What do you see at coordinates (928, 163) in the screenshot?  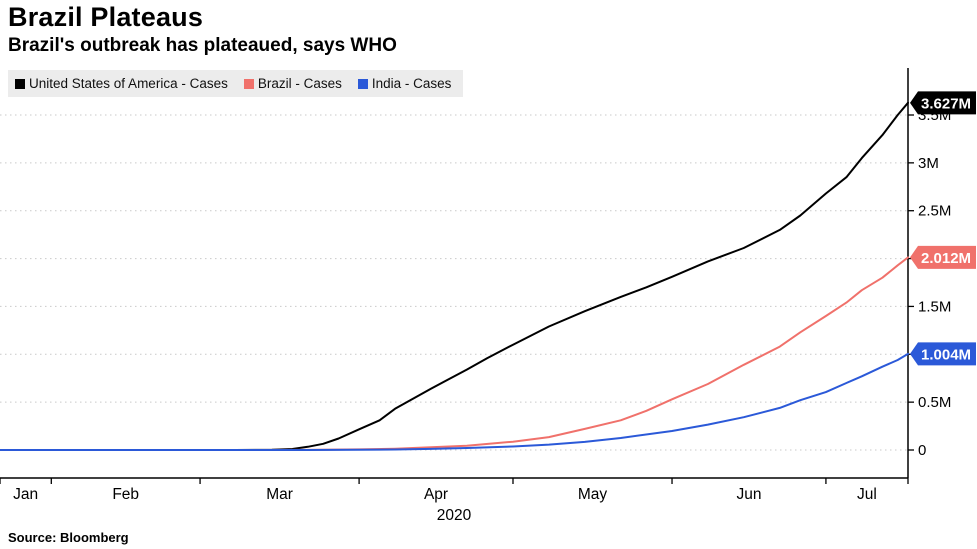 I see `y-tick-label: 3M` at bounding box center [928, 163].